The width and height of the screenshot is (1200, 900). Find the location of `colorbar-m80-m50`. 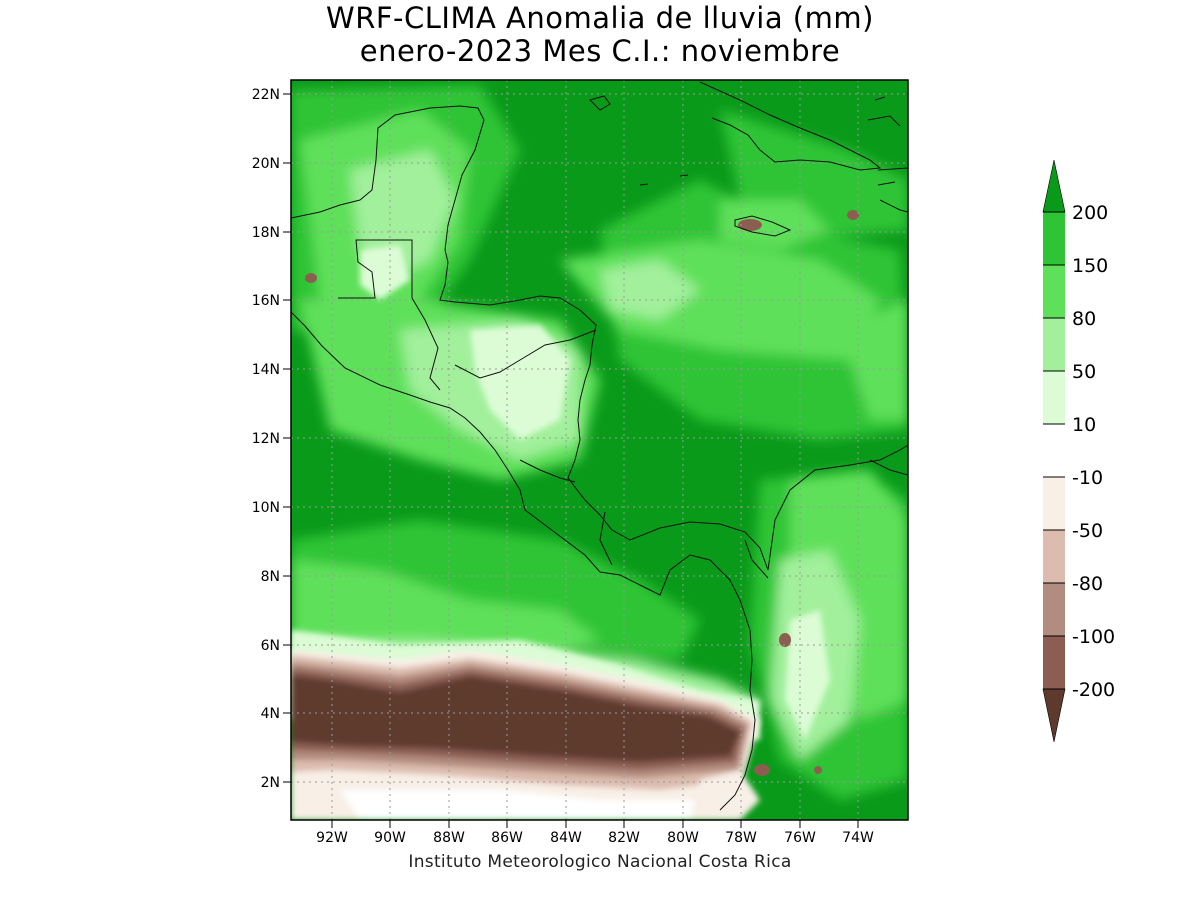

colorbar-m80-m50 is located at coordinates (1054, 556).